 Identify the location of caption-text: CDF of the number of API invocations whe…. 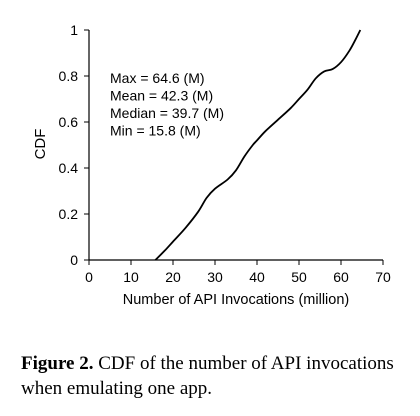
(207, 376).